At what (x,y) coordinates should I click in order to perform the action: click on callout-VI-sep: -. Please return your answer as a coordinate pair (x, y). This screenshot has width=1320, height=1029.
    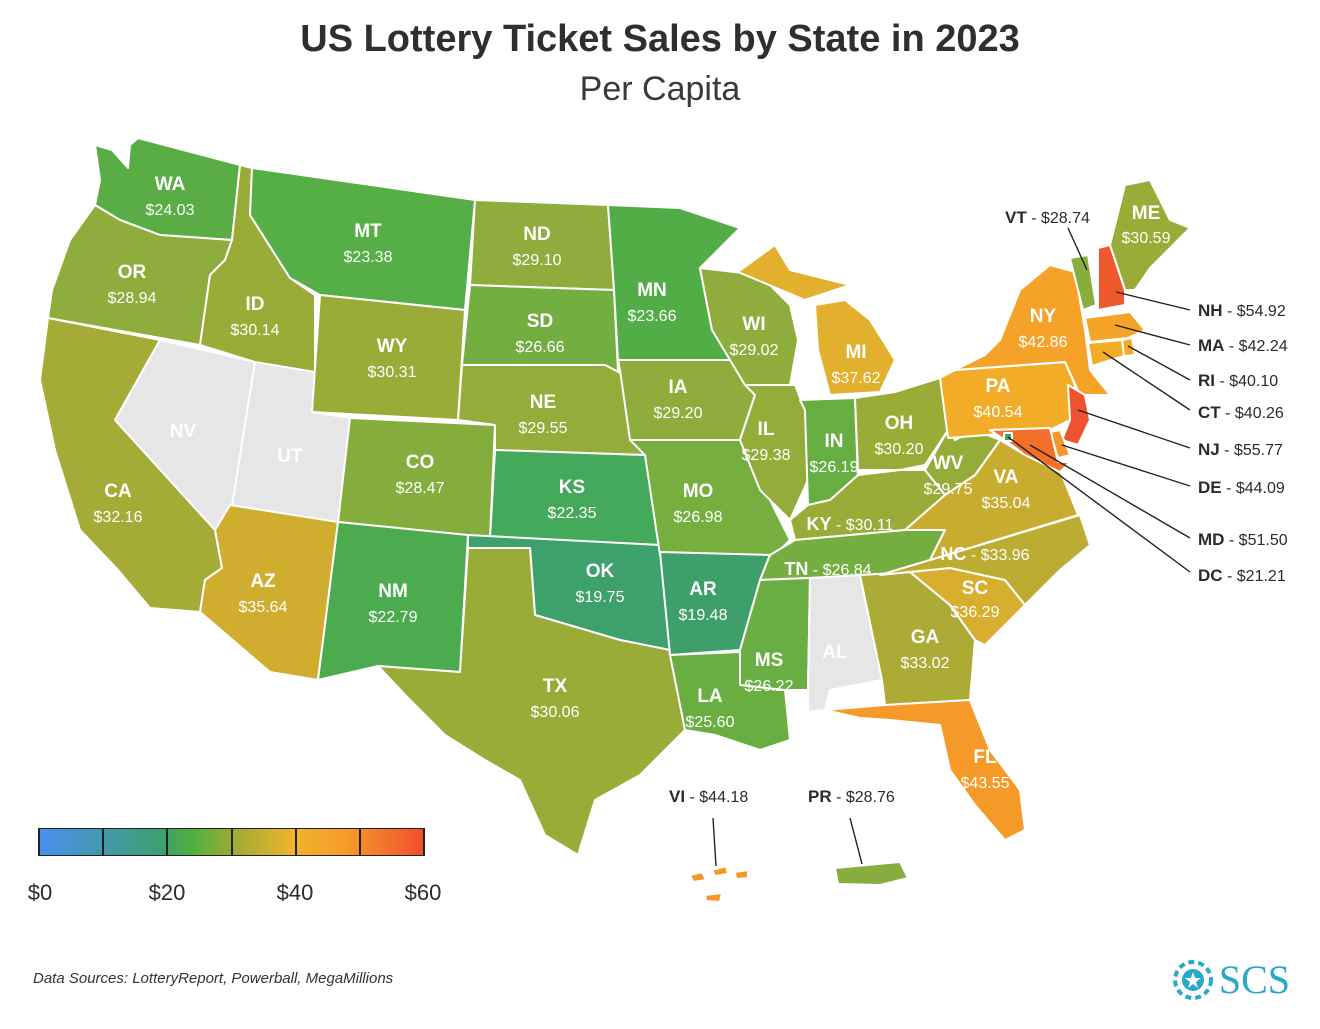
    Looking at the image, I should click on (692, 797).